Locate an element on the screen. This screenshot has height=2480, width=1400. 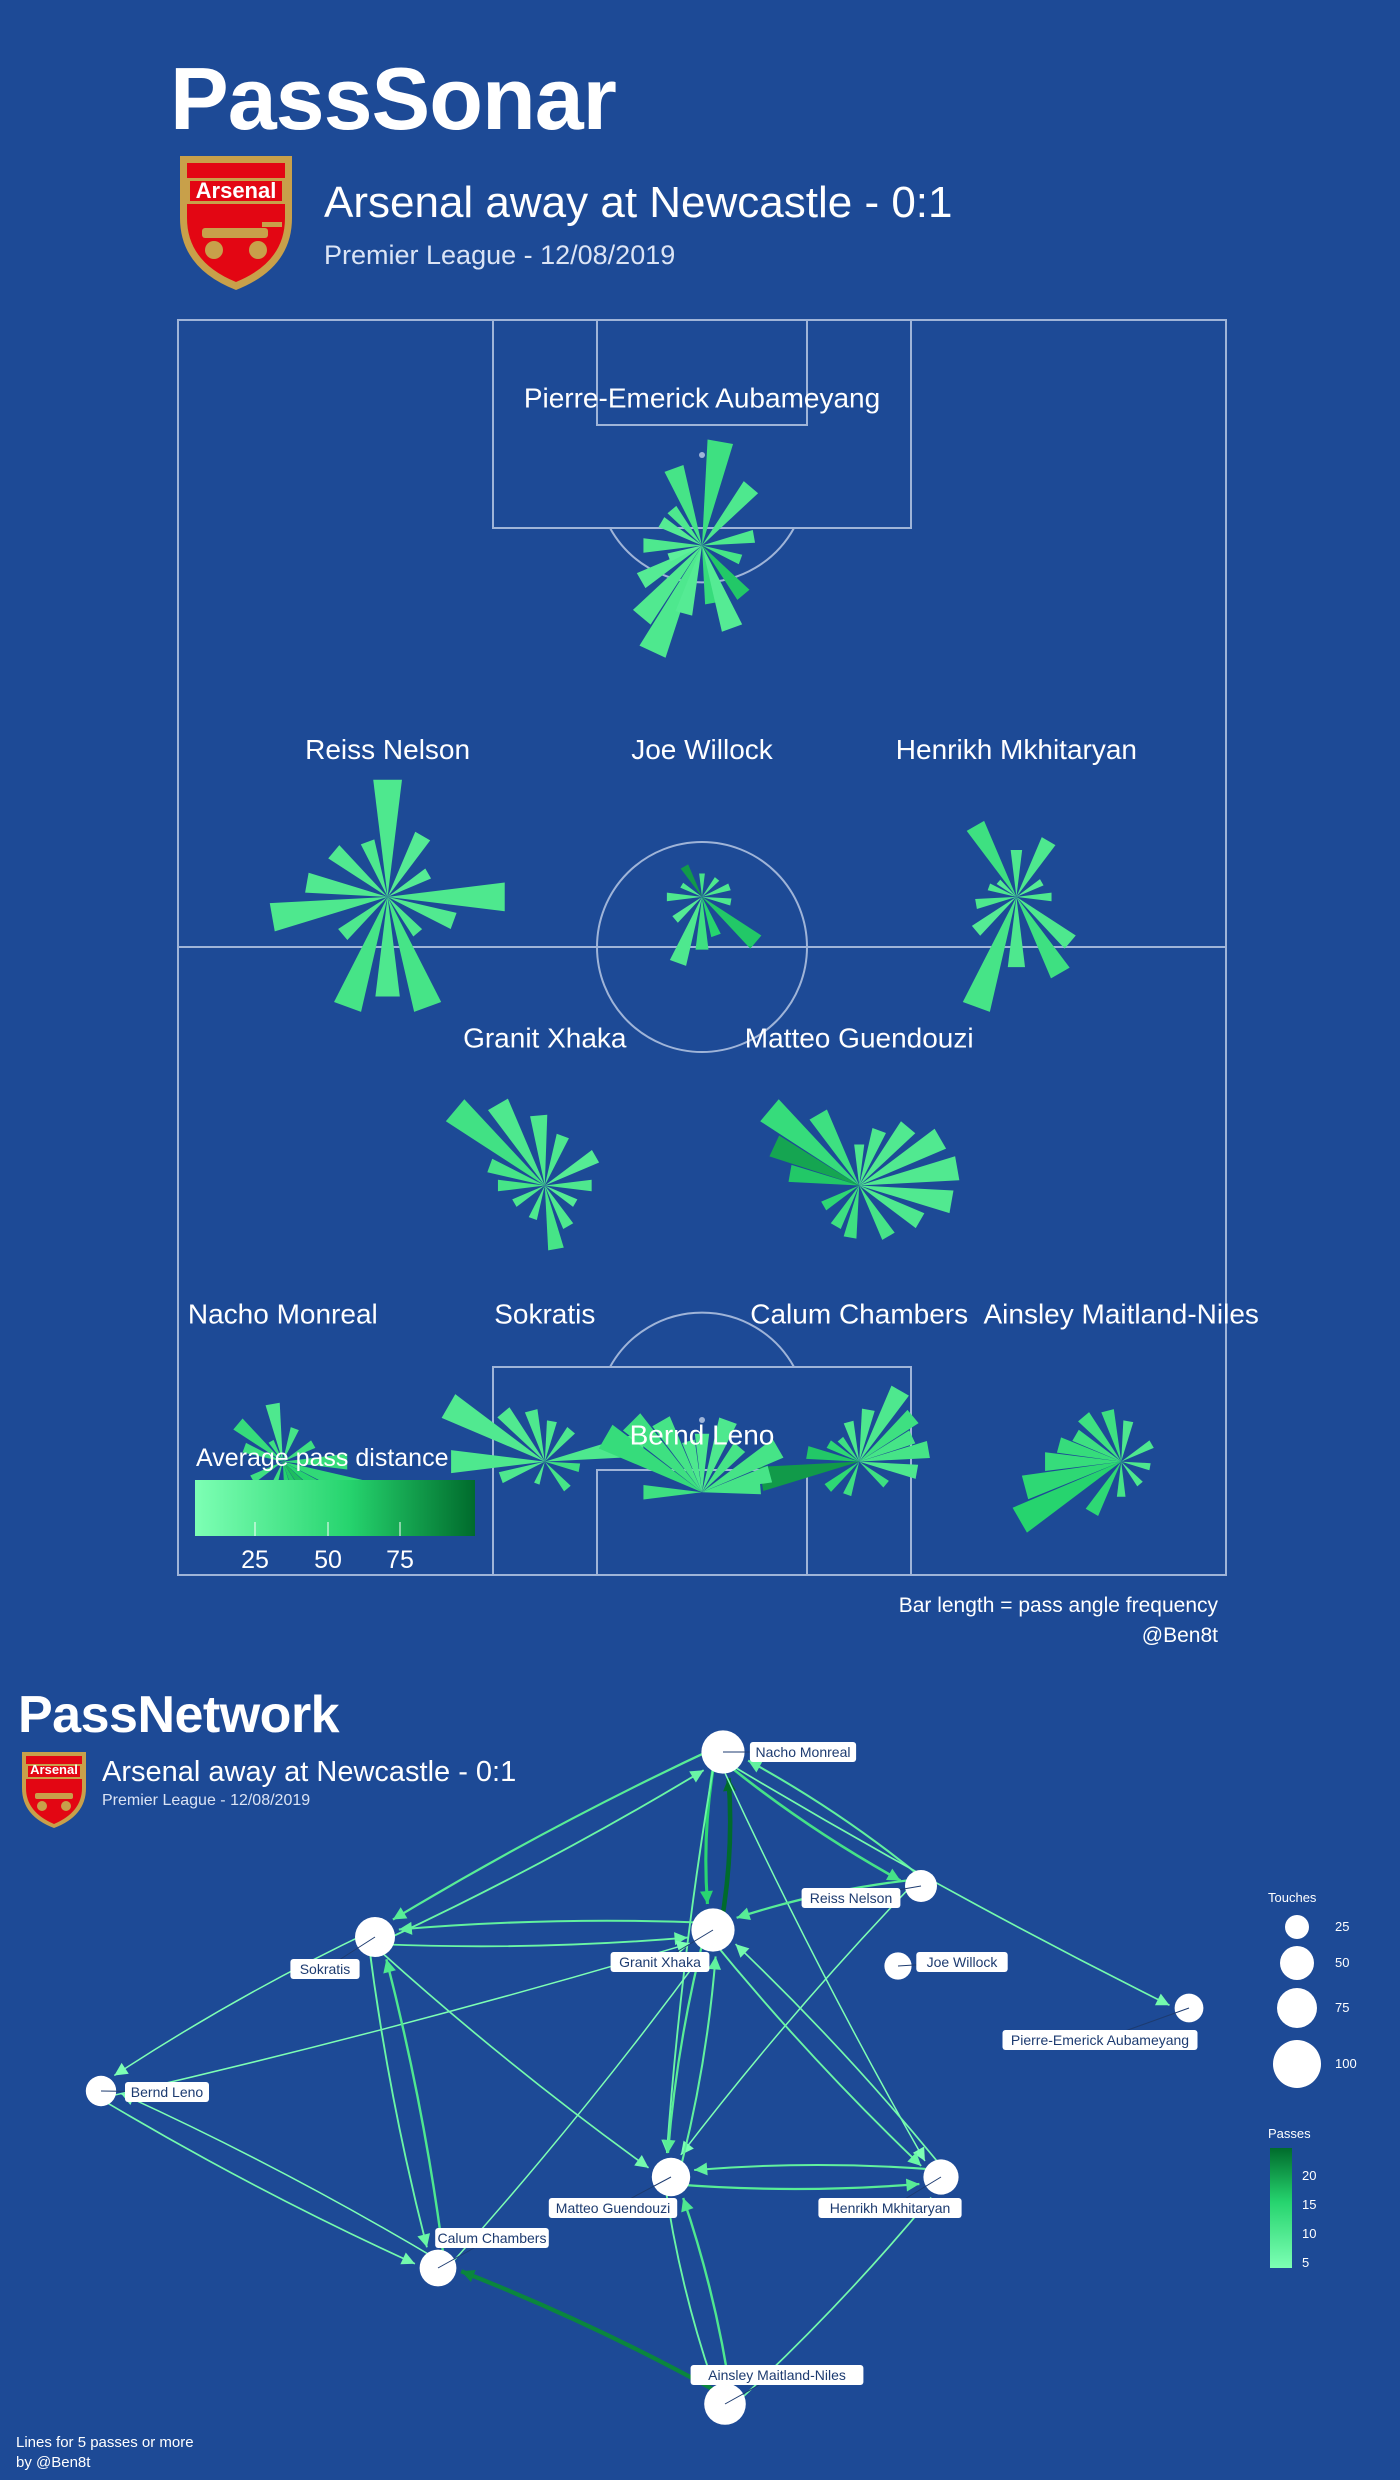
node-henrikh-mkhitaryan: Henrikh Mkhitaryan is located at coordinates (890, 2188).